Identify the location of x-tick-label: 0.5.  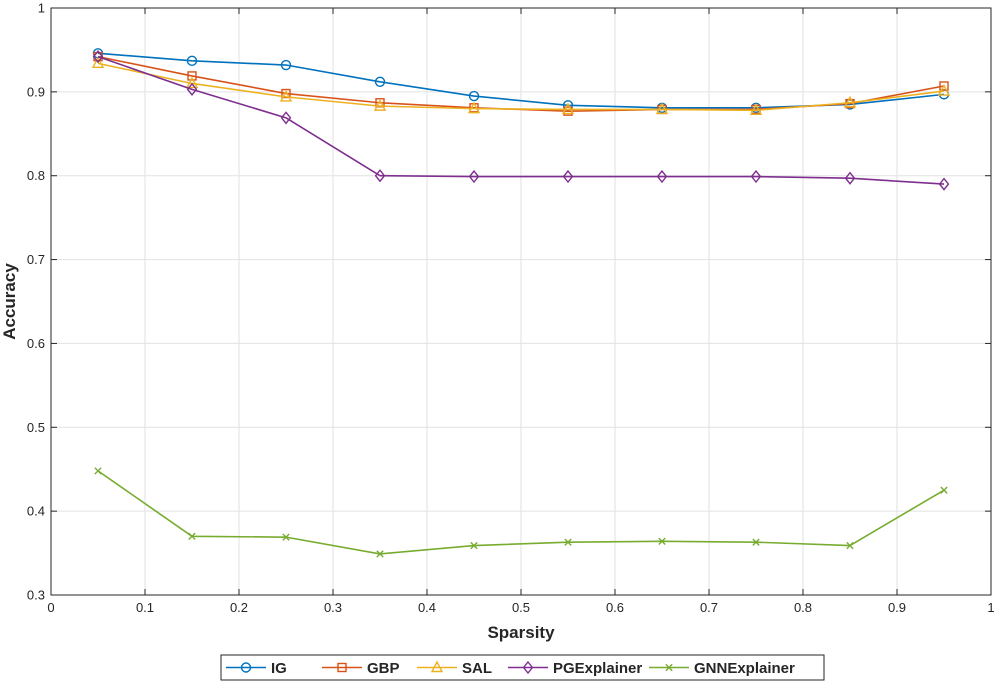
(521, 607).